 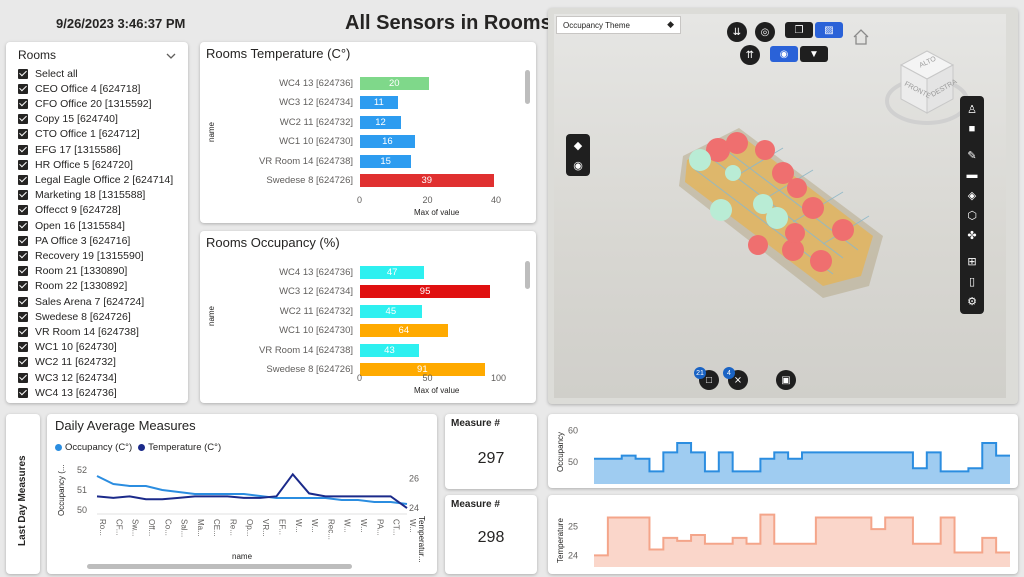 What do you see at coordinates (972, 109) in the screenshot?
I see `person-icon: ♙` at bounding box center [972, 109].